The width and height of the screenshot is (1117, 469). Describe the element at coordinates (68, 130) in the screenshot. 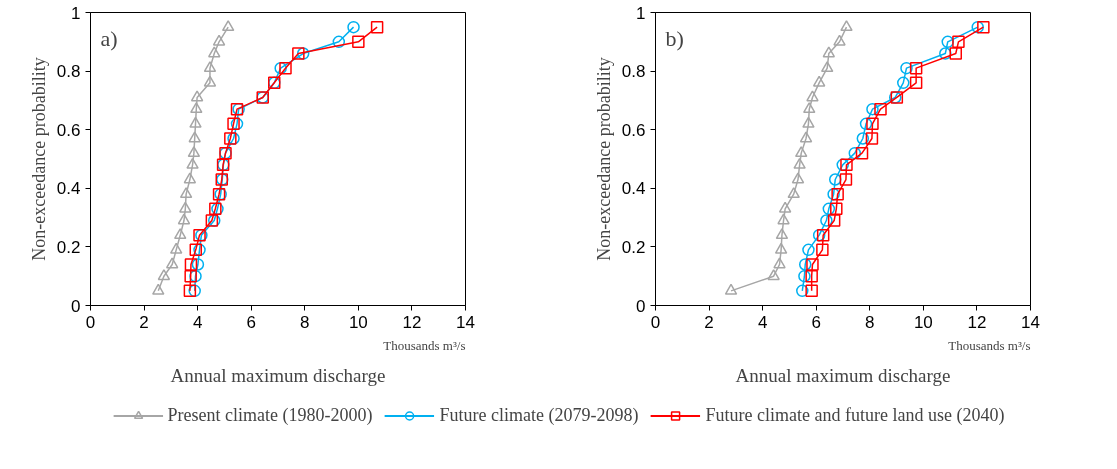

I see `y-tick-label: 0.6` at that location.